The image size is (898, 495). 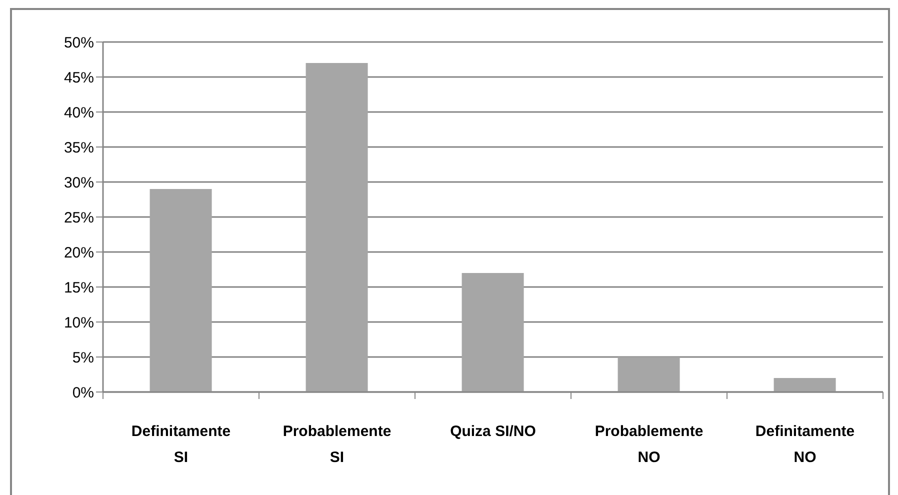 I want to click on x-tick-label: Definitamente NO, so click(x=805, y=444).